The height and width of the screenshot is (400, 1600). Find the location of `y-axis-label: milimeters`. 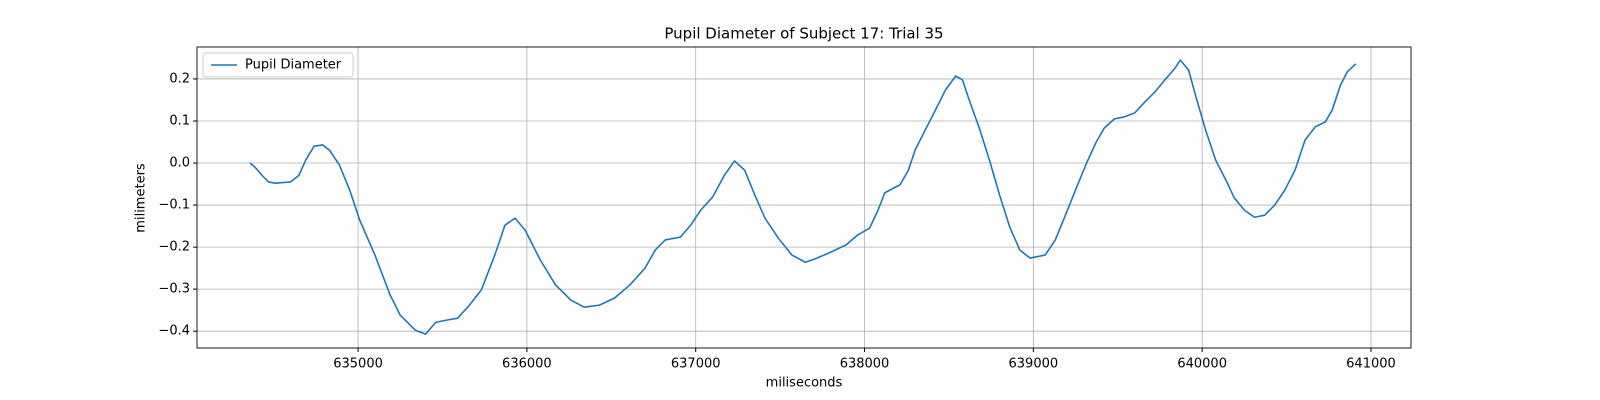

y-axis-label: milimeters is located at coordinates (141, 198).